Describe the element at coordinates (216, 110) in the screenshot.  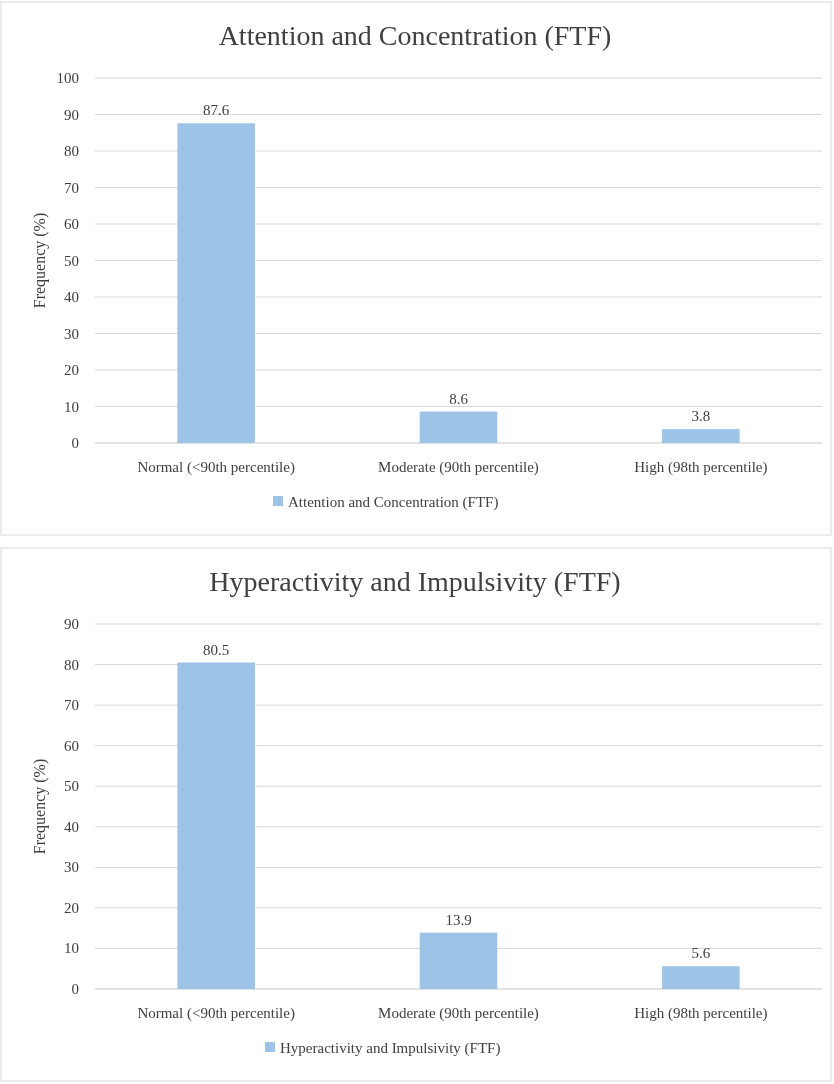
I see `data-label: 87.6` at that location.